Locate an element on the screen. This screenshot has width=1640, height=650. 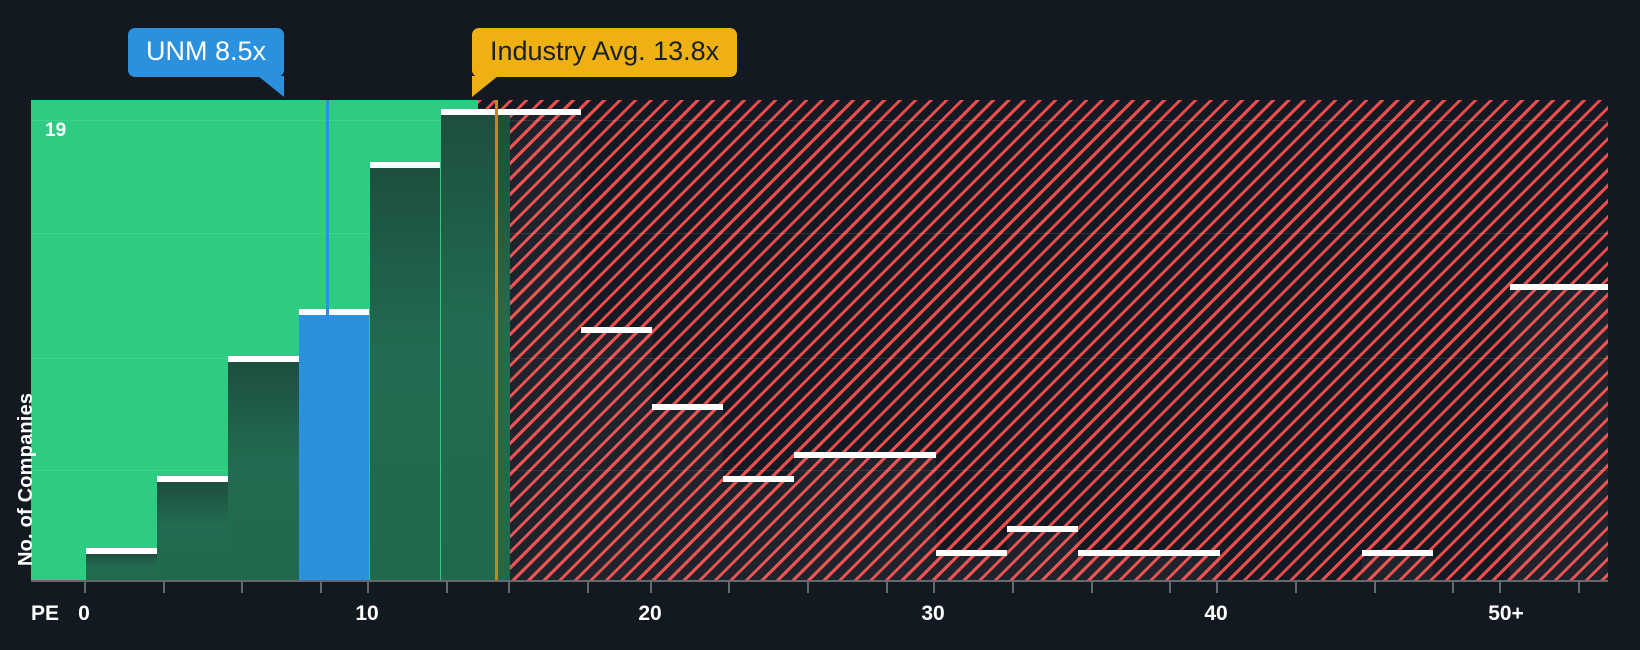
x-axis-tick-label: 10 is located at coordinates (367, 613).